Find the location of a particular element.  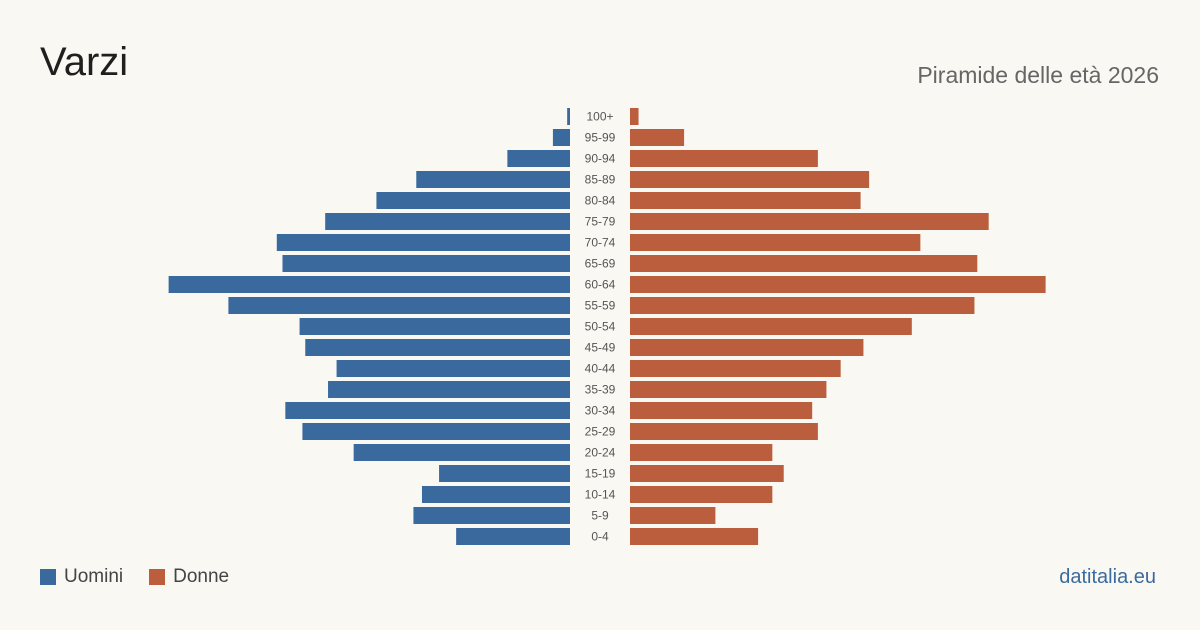

age-label-100plus: 100+ is located at coordinates (599, 117).